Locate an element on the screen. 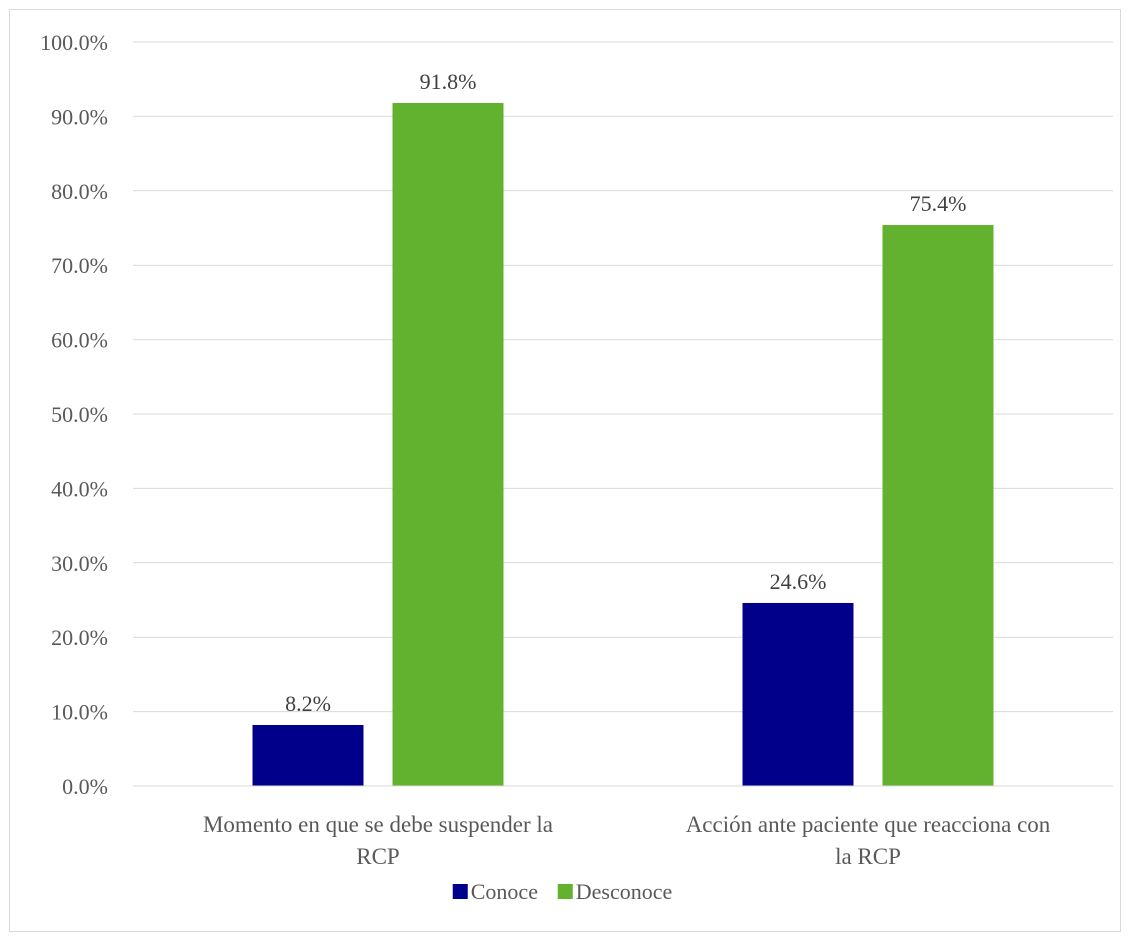 This screenshot has height=943, width=1132. legend-label-desconoce: Desconoce is located at coordinates (624, 891).